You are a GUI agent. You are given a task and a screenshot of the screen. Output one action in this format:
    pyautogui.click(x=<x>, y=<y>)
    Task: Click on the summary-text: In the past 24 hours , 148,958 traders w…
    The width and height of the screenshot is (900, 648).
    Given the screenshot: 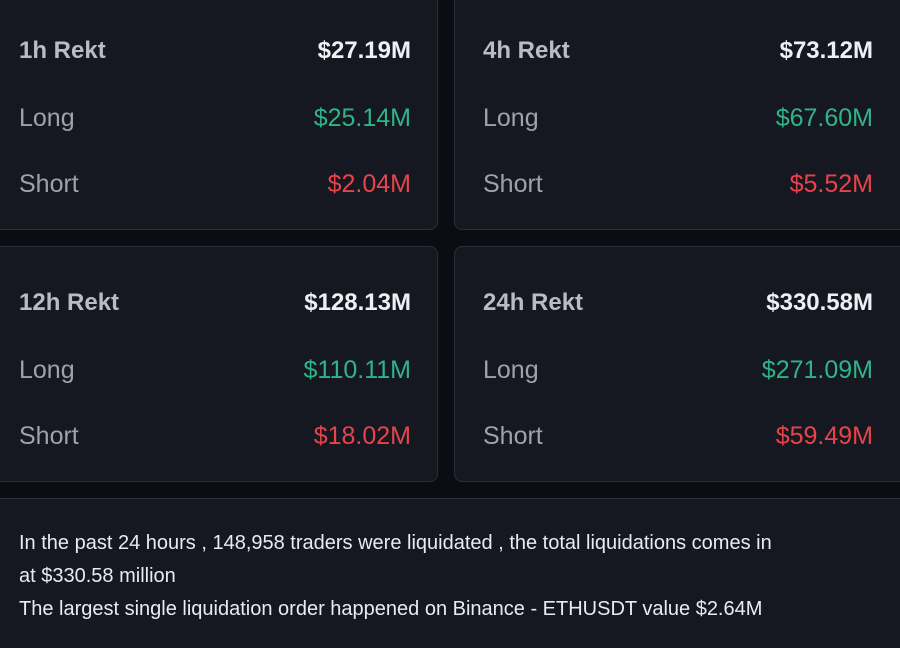 What is the action you would take?
    pyautogui.click(x=454, y=576)
    